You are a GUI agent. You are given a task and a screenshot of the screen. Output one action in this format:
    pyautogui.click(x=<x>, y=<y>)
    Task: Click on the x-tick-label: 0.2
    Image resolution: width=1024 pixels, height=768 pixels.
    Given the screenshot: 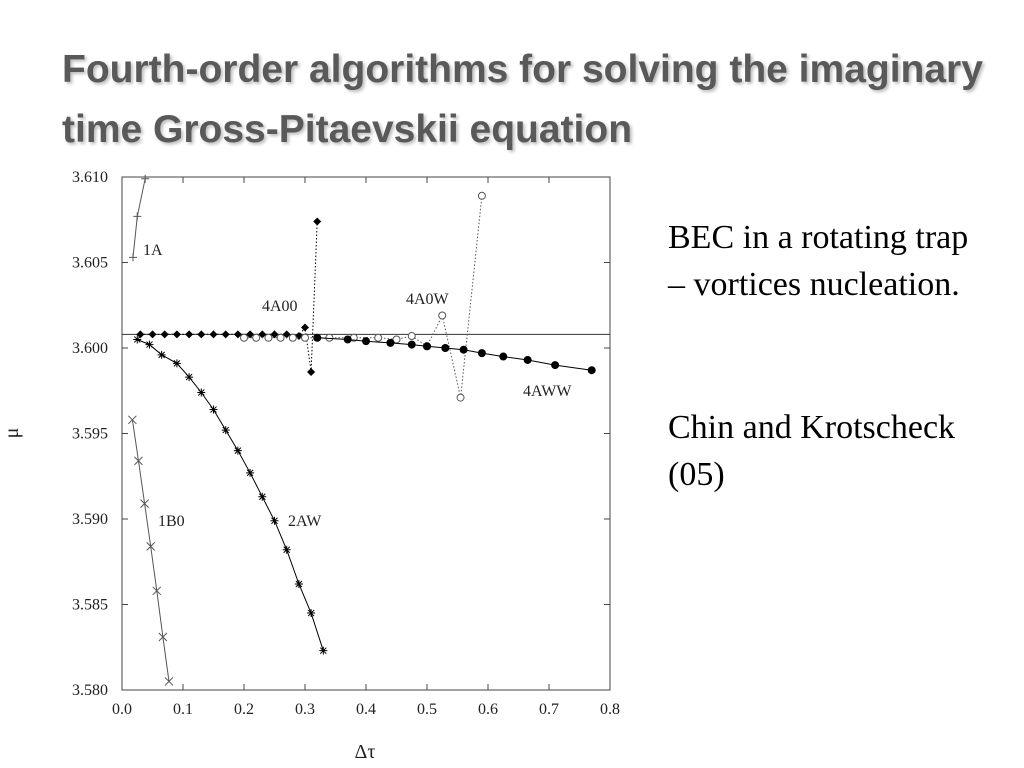 What is the action you would take?
    pyautogui.click(x=244, y=709)
    